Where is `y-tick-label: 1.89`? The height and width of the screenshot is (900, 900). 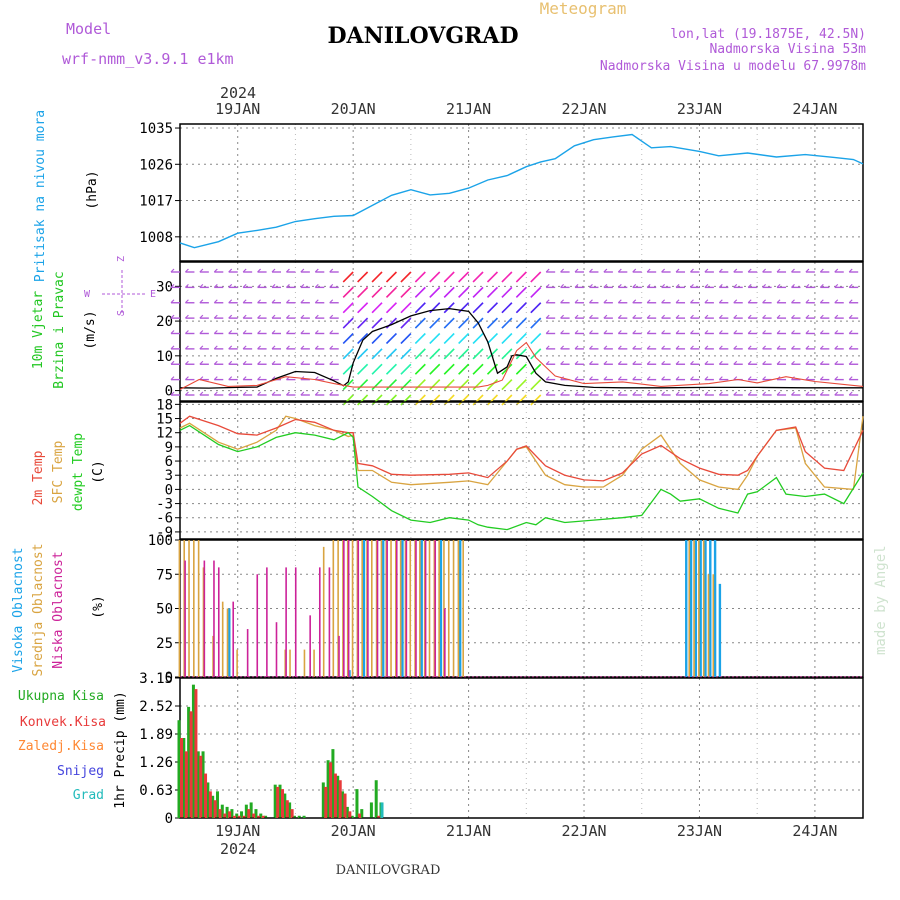 y-tick-label: 1.89 is located at coordinates (156, 735).